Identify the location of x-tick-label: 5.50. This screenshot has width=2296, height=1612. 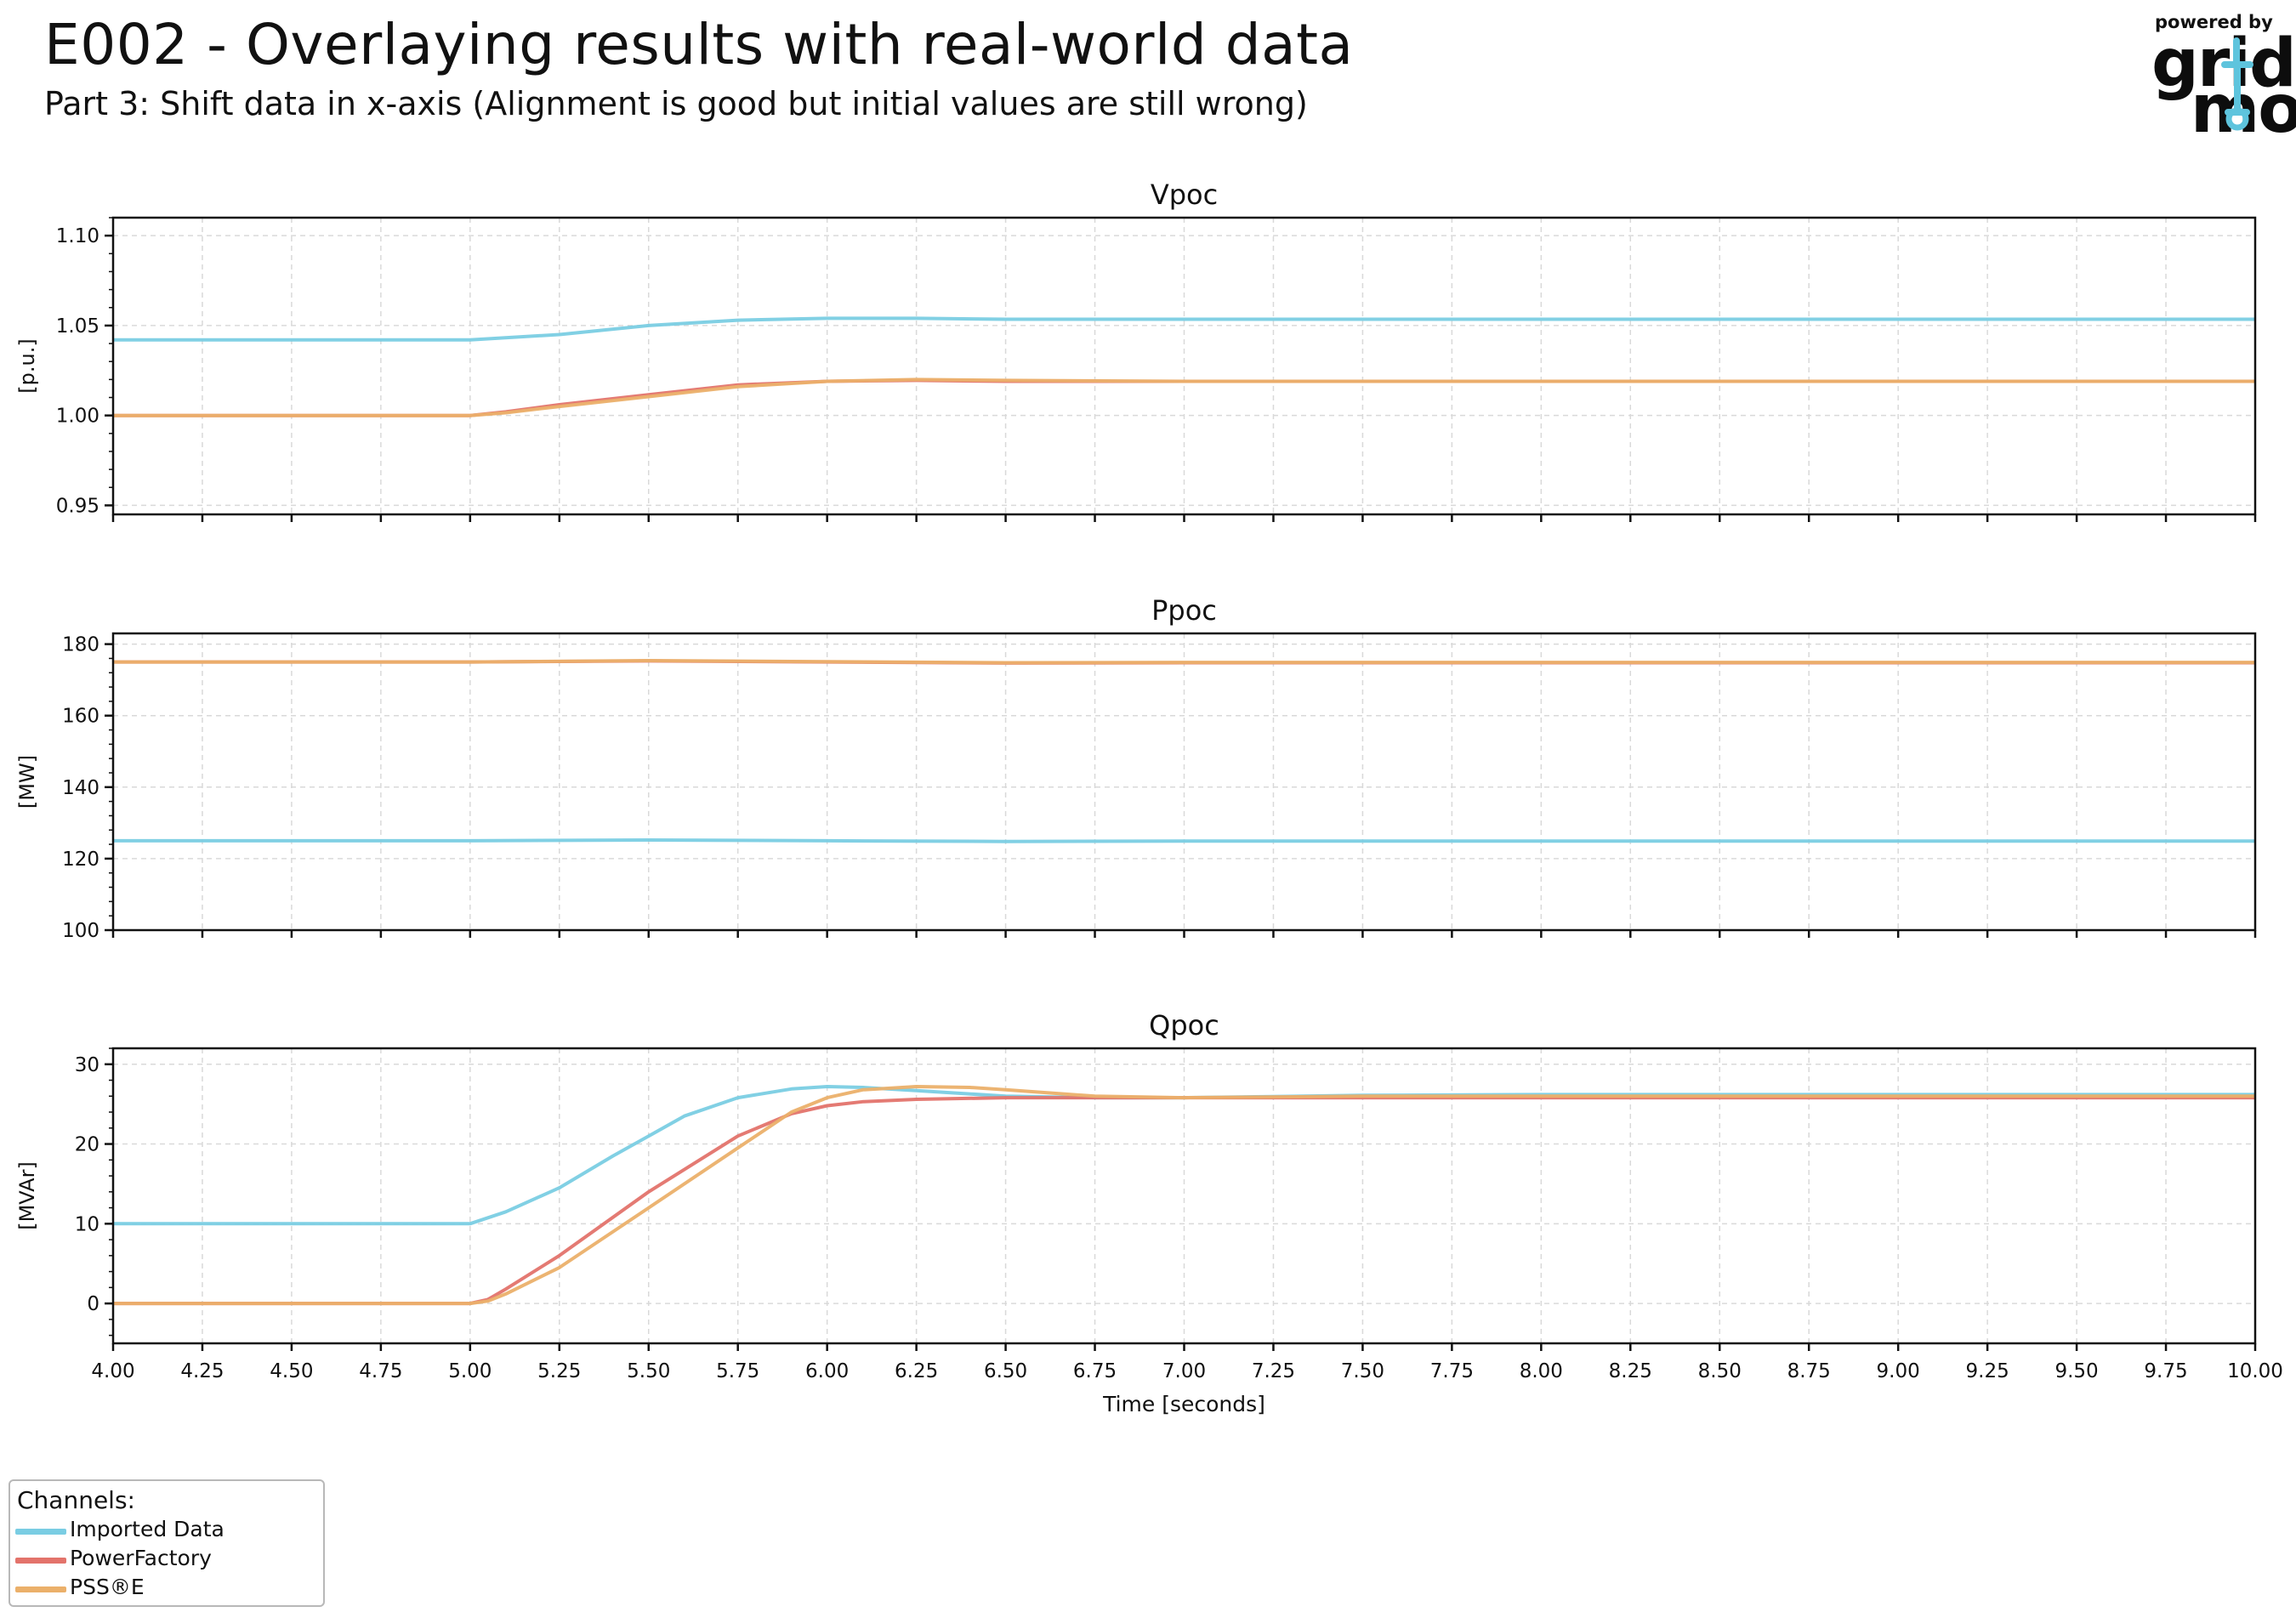
(648, 1371).